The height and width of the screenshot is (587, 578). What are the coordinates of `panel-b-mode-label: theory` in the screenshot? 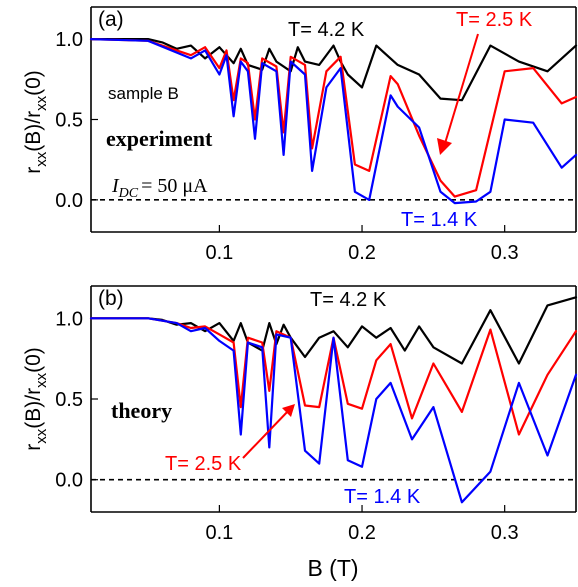 It's located at (141, 410).